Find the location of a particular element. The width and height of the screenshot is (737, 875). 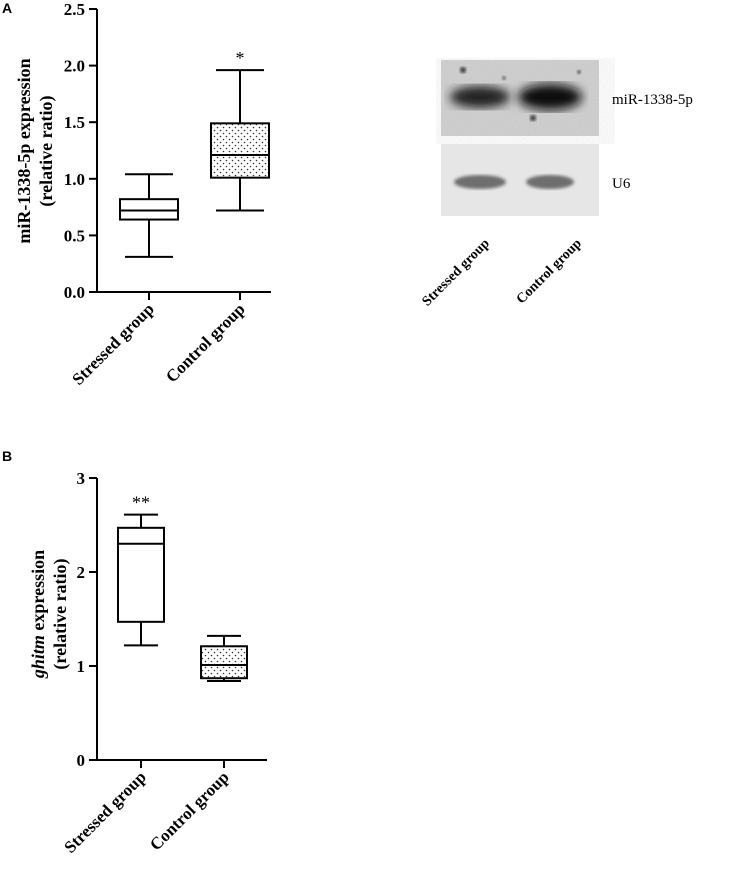

northern-blot is located at coordinates (586, 208).